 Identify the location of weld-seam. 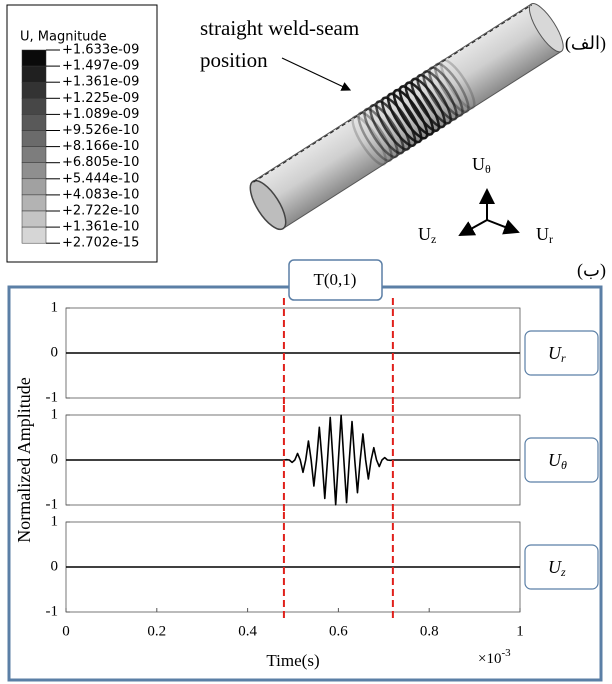
(393, 93).